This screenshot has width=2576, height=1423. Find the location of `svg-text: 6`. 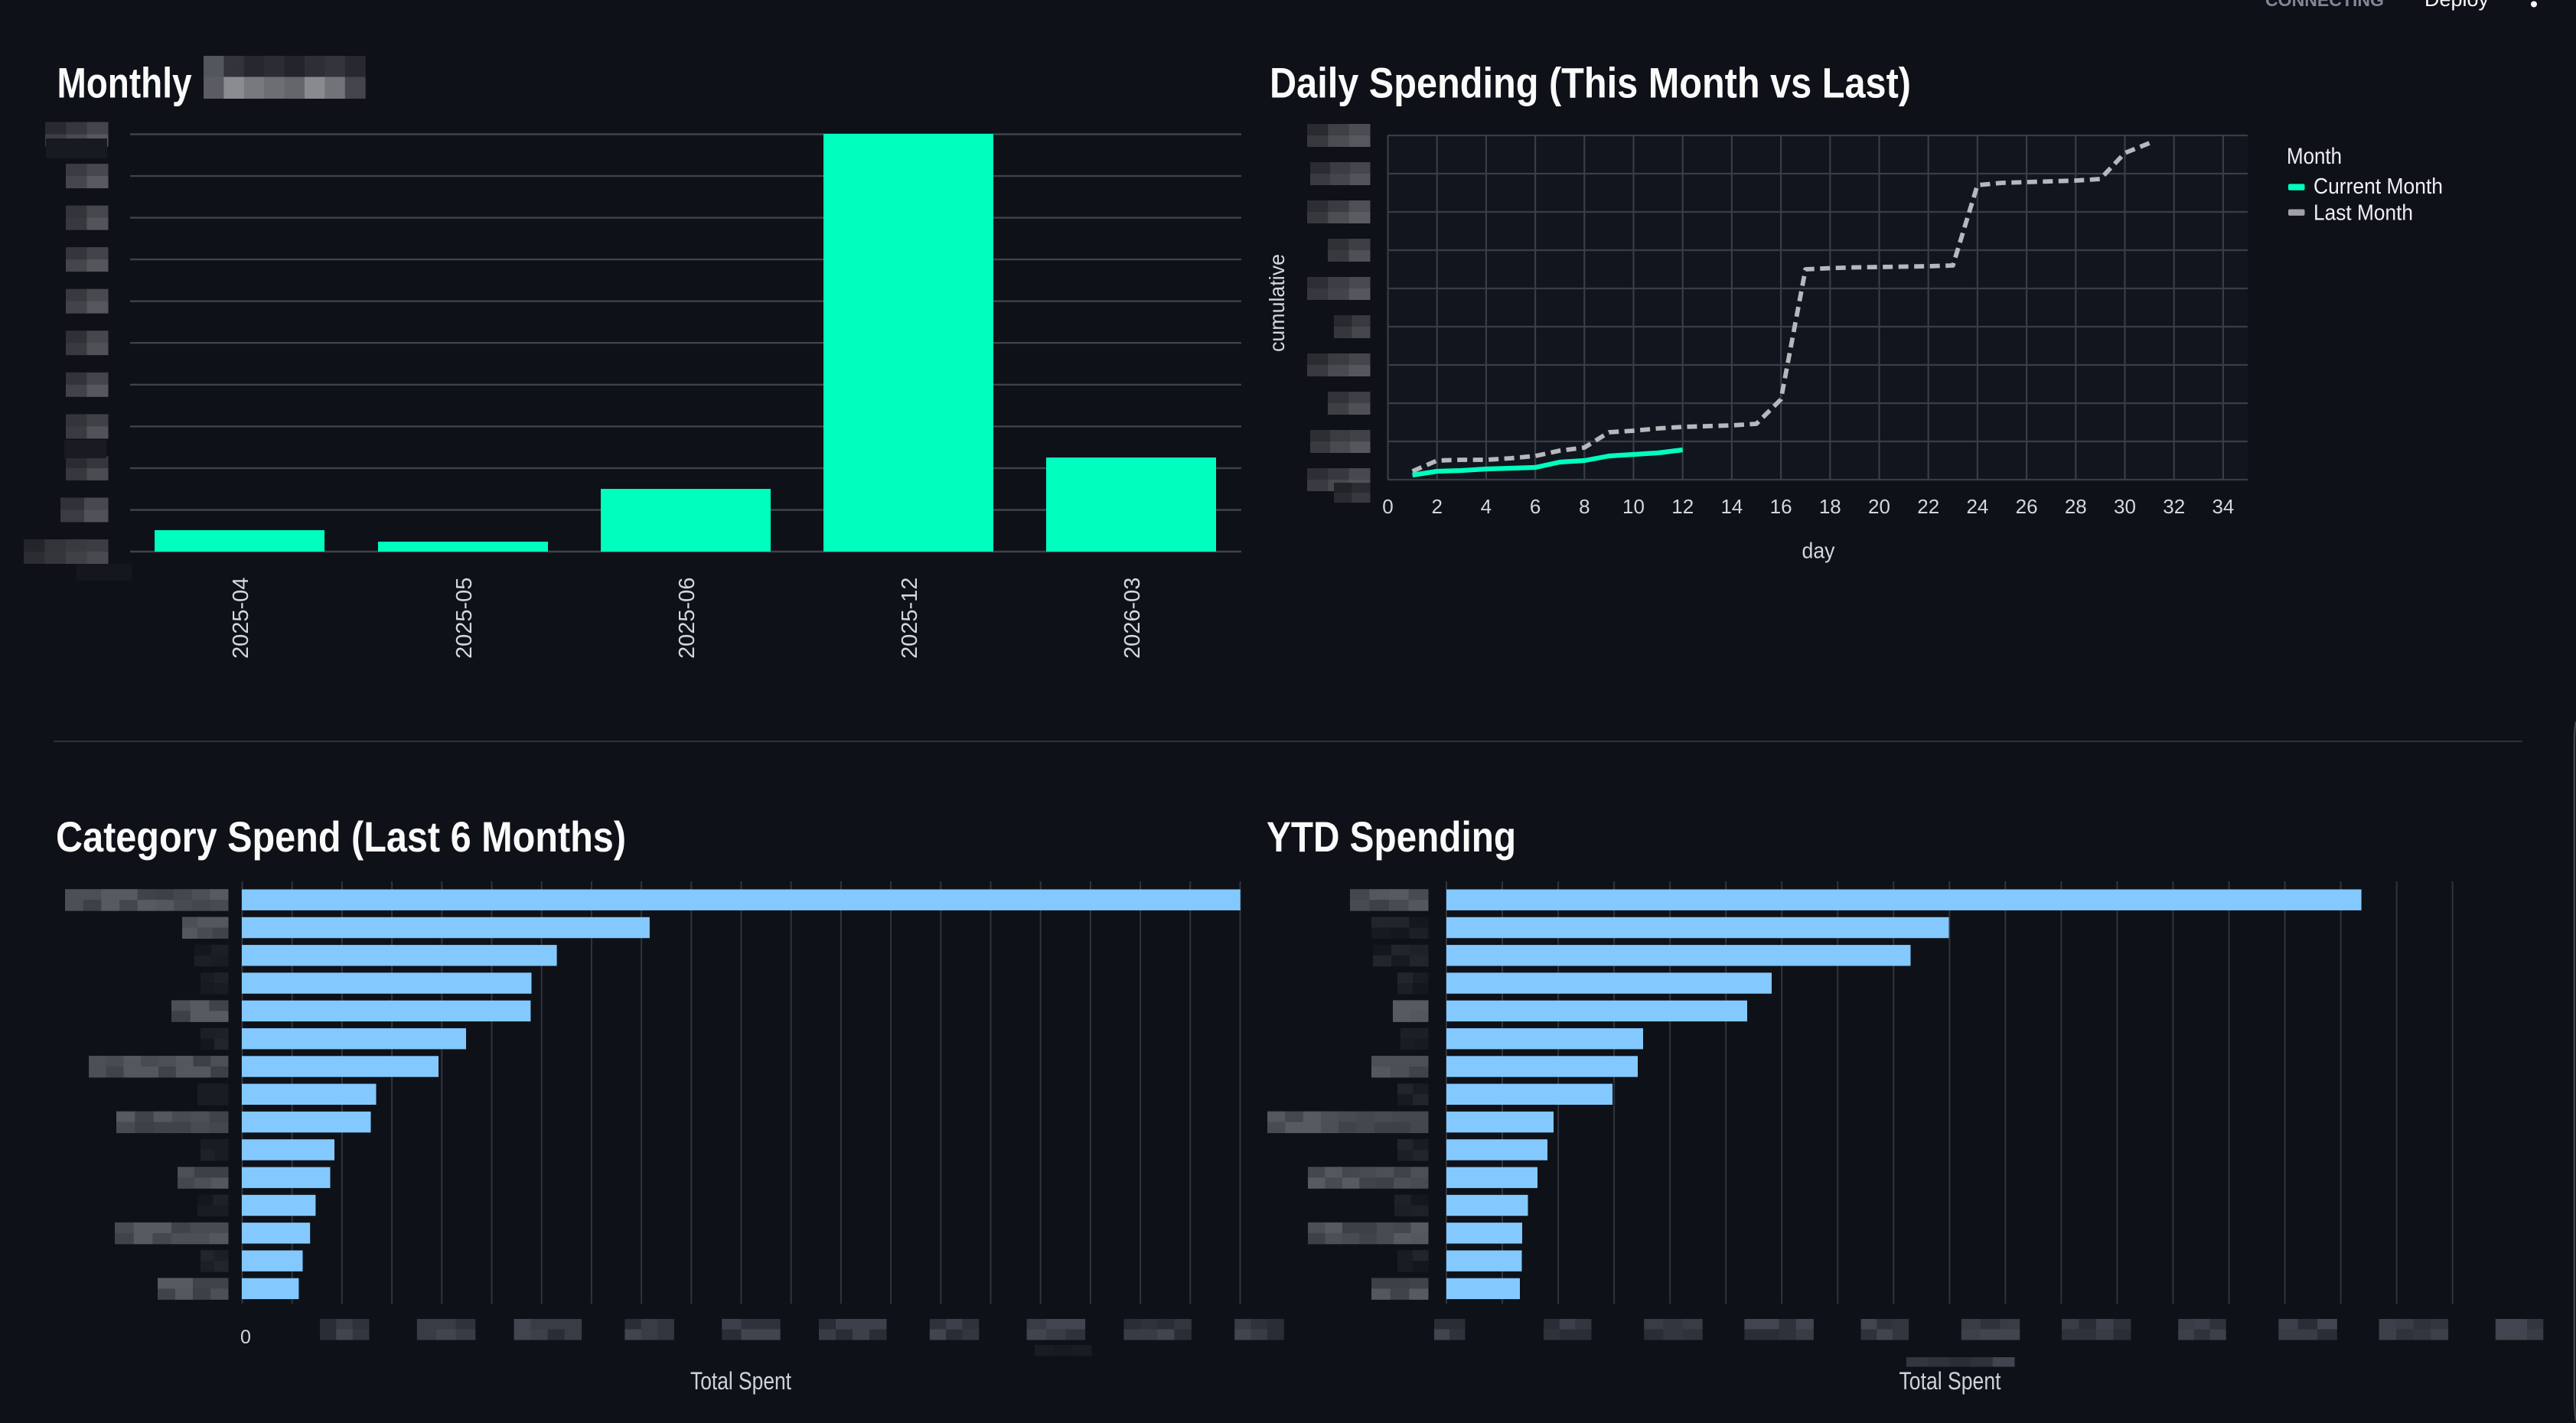

svg-text: 6 is located at coordinates (1535, 506).